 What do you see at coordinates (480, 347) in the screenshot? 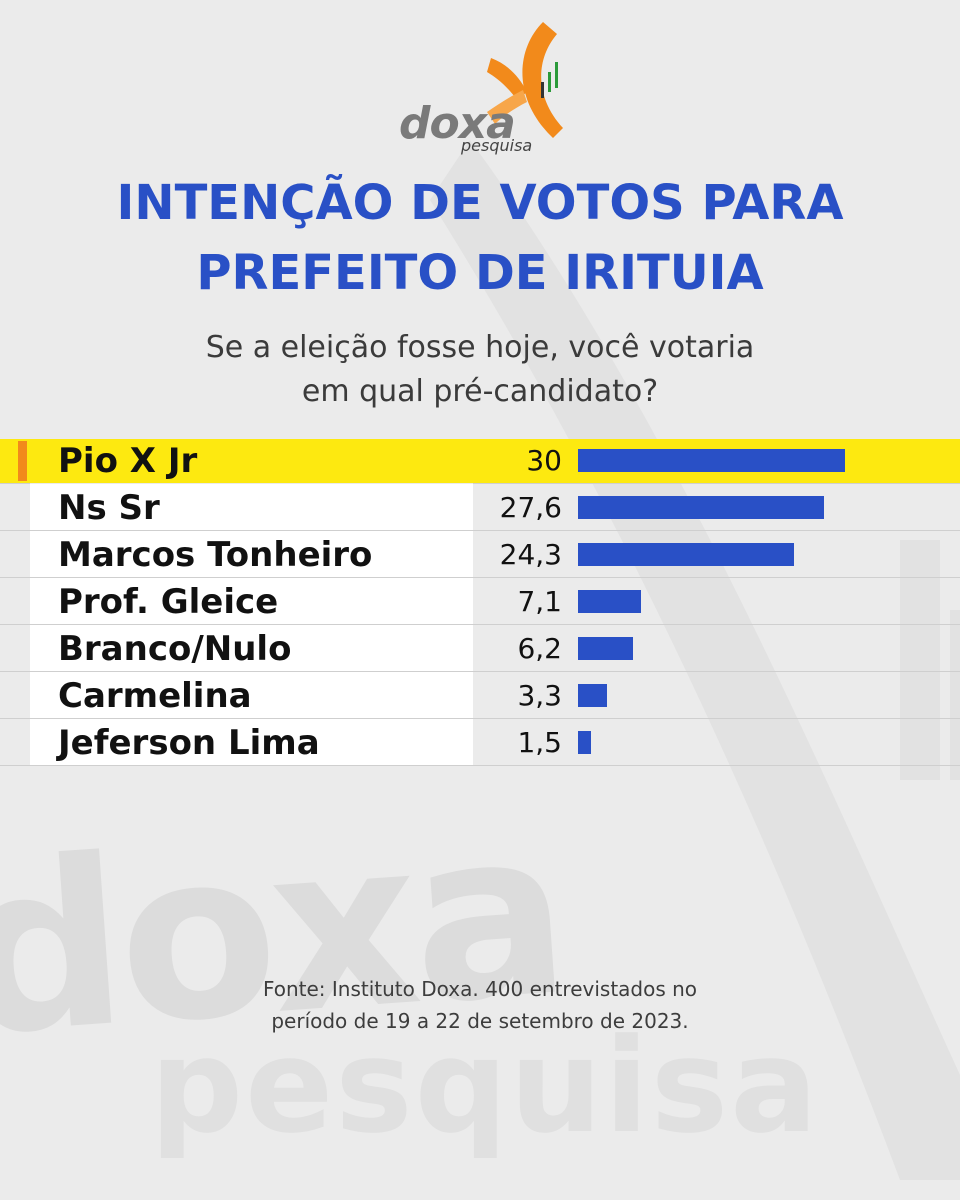
I see `question-line-1: Se a eleição fosse hoje, você votaria` at bounding box center [480, 347].